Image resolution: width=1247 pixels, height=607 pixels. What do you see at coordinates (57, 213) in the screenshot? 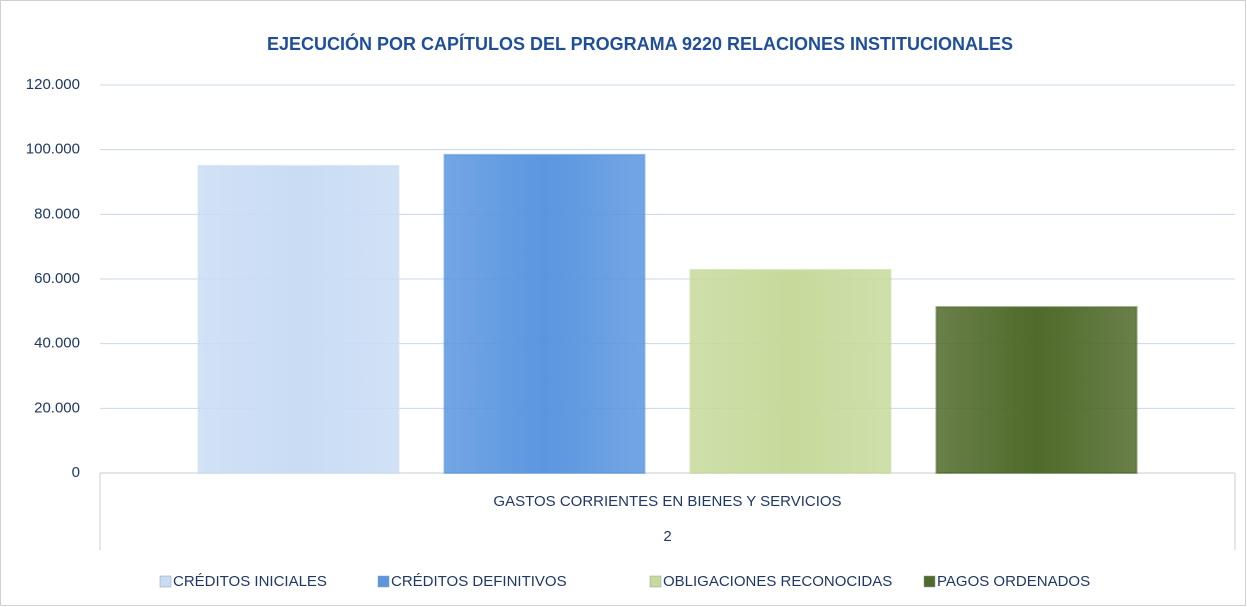
I see `y-tick-label: 80.000` at bounding box center [57, 213].